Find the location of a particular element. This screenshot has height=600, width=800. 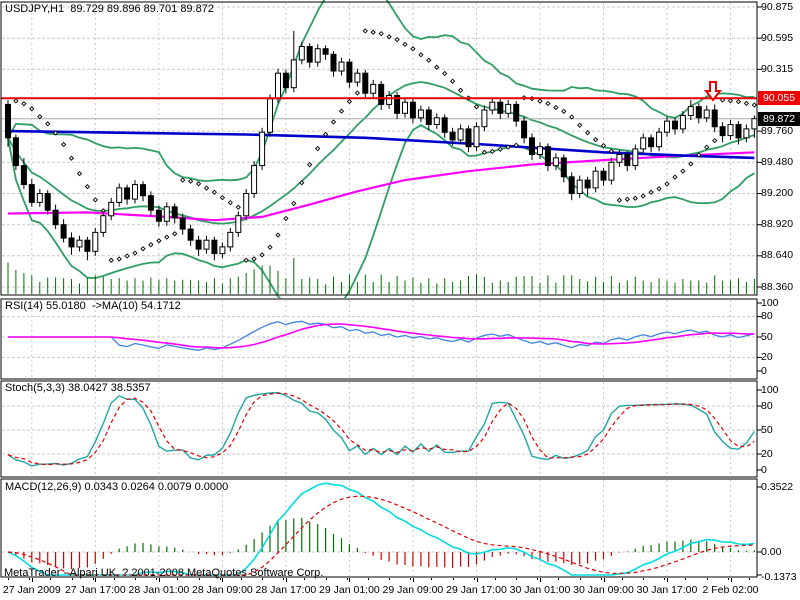

axis-label: 88.640 is located at coordinates (777, 255).